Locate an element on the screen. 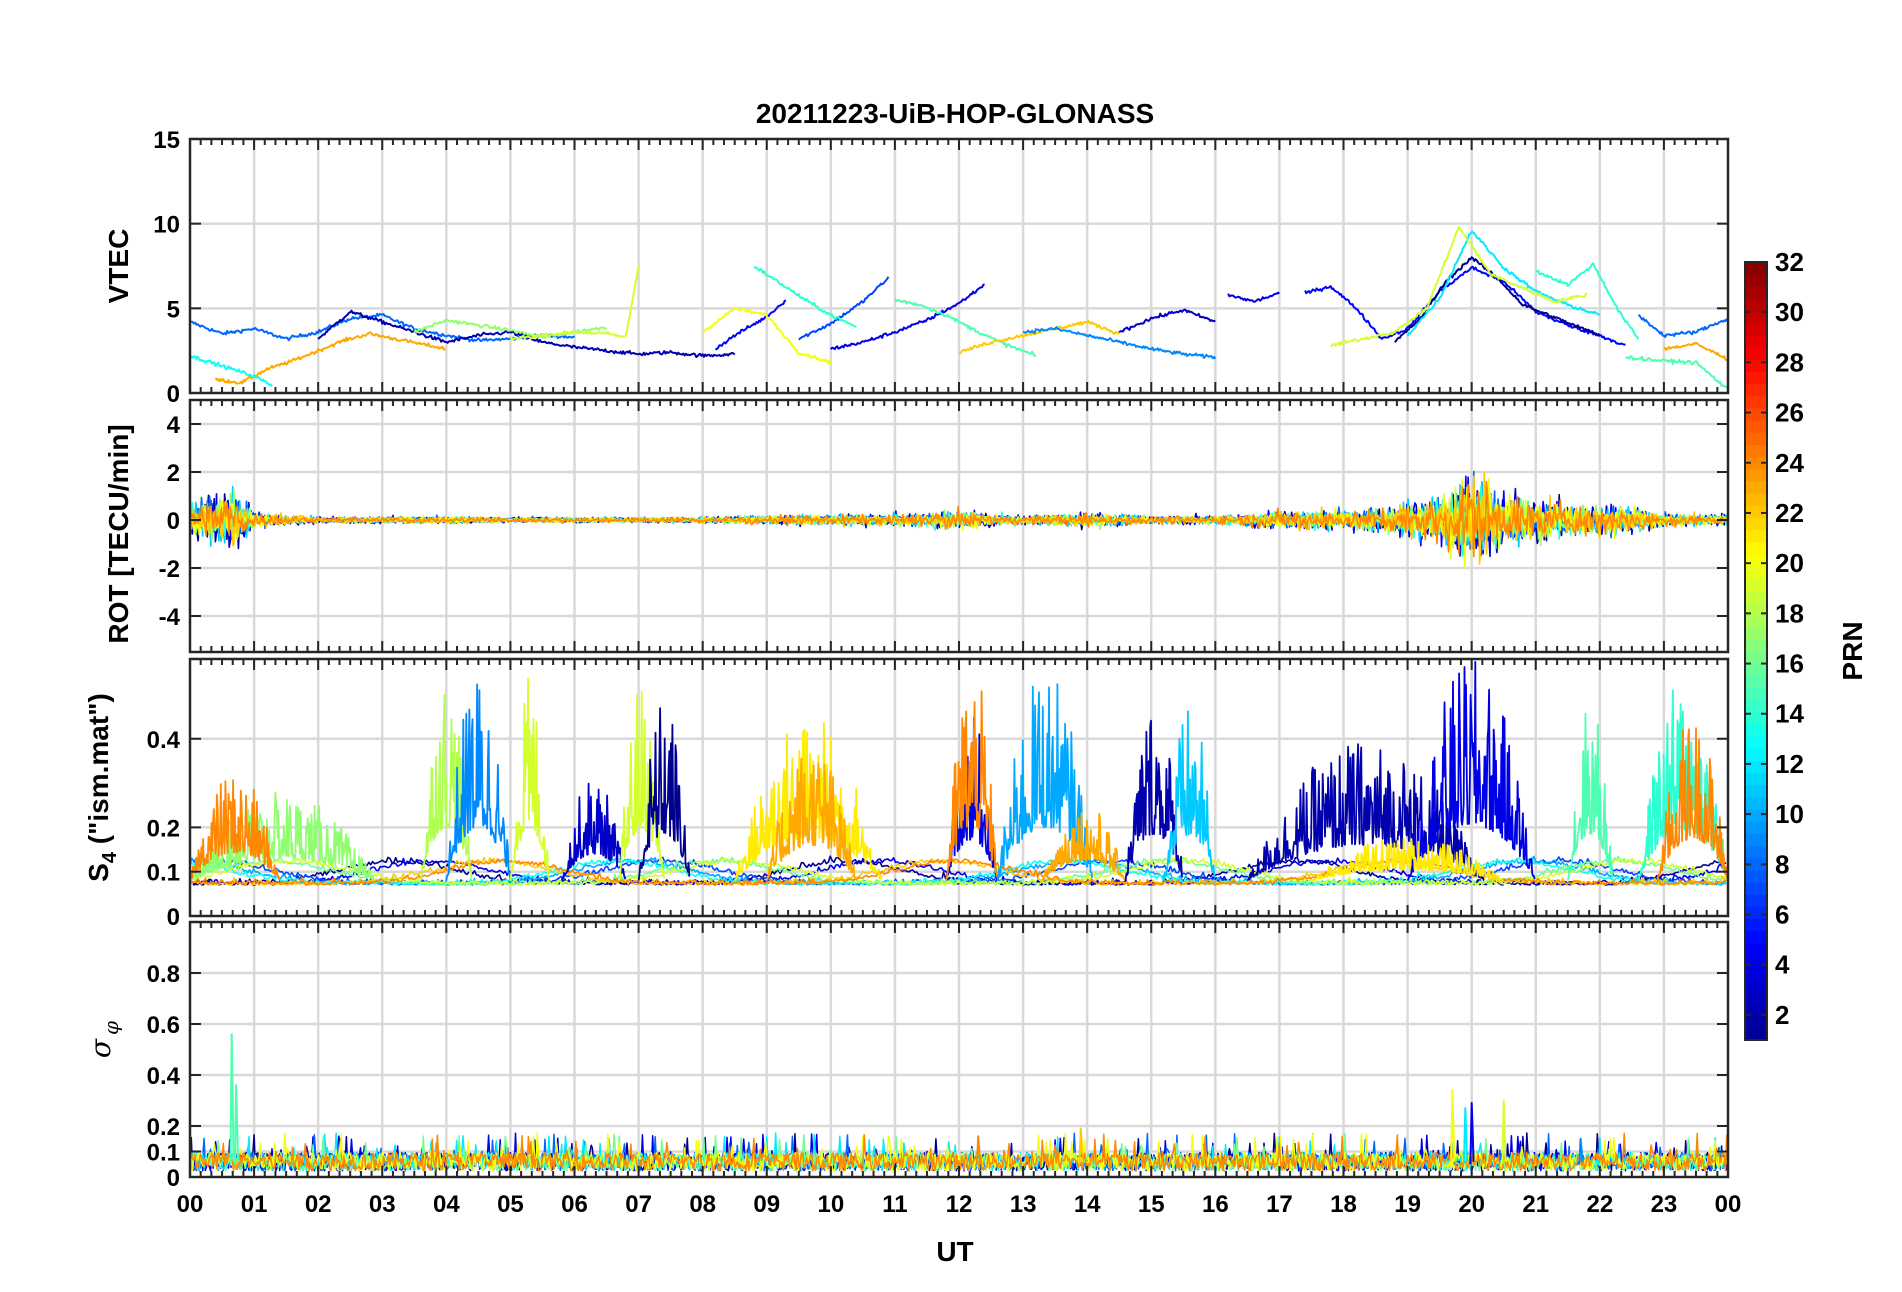 This screenshot has width=1902, height=1292. y-tick-label: 2 is located at coordinates (173, 473).